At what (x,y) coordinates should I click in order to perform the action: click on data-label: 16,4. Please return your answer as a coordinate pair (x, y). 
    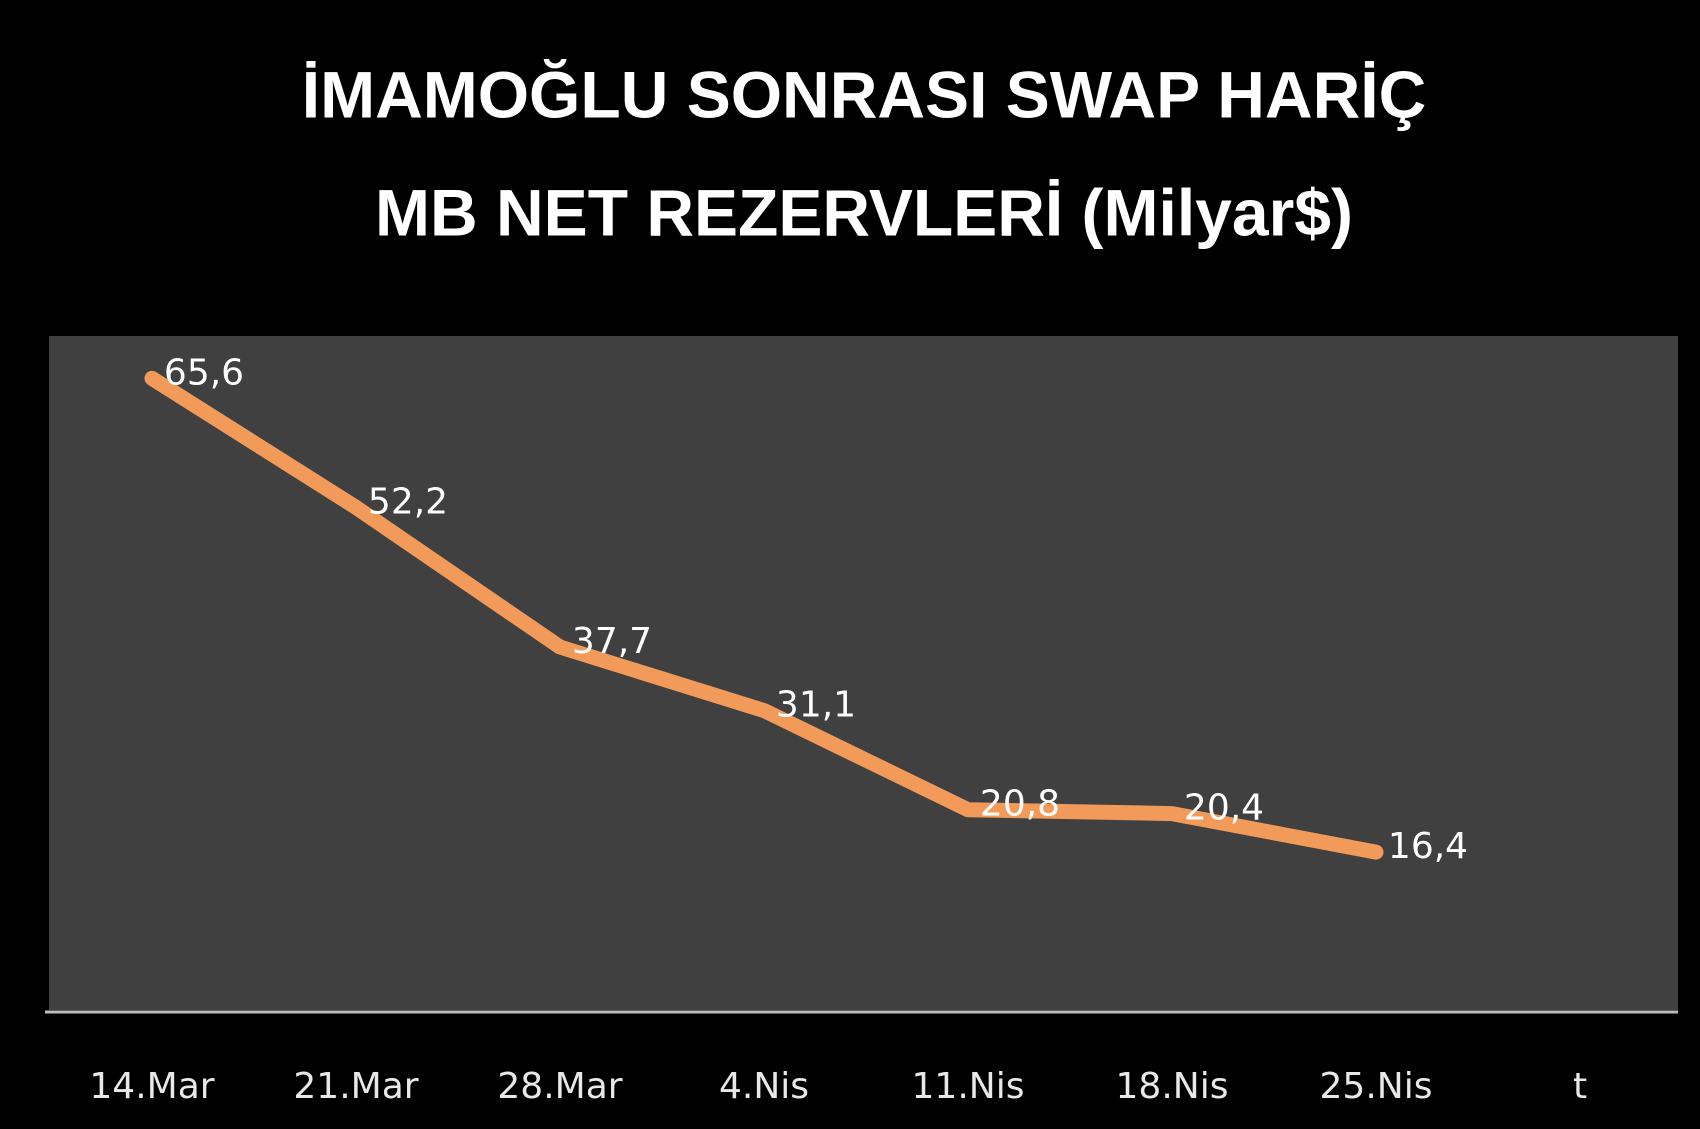
    Looking at the image, I should click on (1428, 846).